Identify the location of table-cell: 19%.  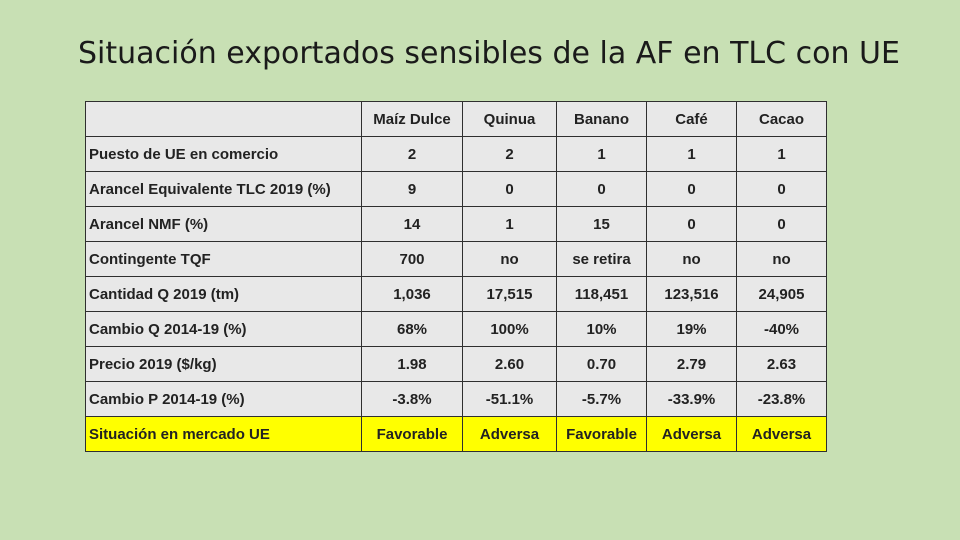
(691, 329).